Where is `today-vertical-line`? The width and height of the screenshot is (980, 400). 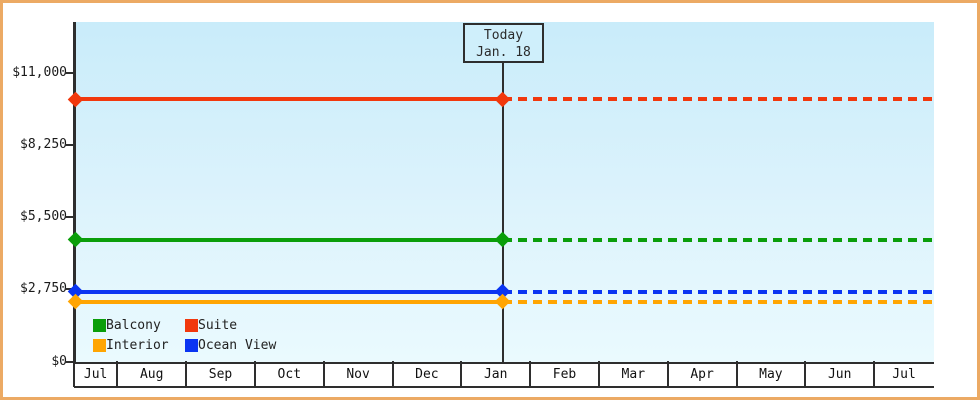 today-vertical-line is located at coordinates (502, 212).